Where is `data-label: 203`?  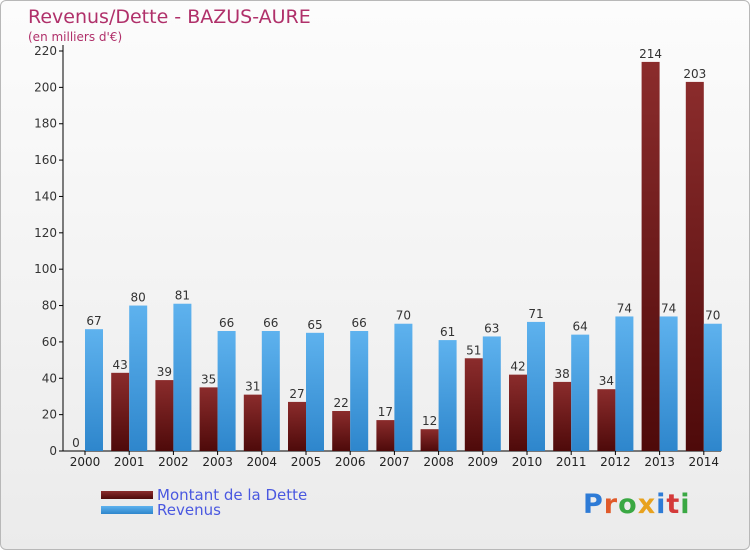
data-label: 203 is located at coordinates (694, 74).